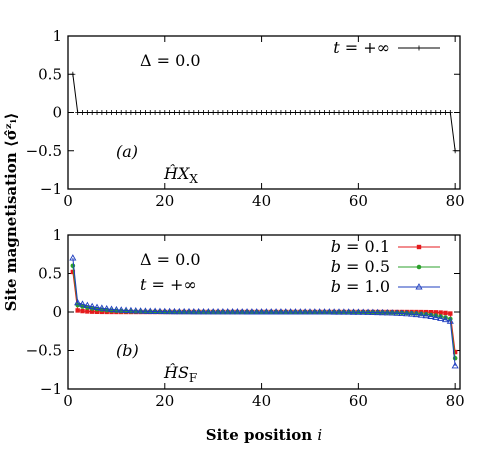 This screenshot has width=498, height=453. I want to click on annotation-hamiltonian-sub: F, so click(193, 378).